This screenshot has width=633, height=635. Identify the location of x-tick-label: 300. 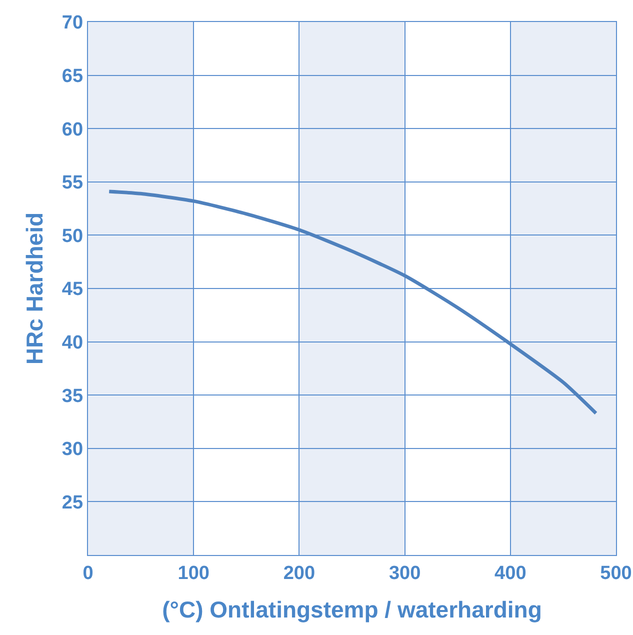
(404, 573).